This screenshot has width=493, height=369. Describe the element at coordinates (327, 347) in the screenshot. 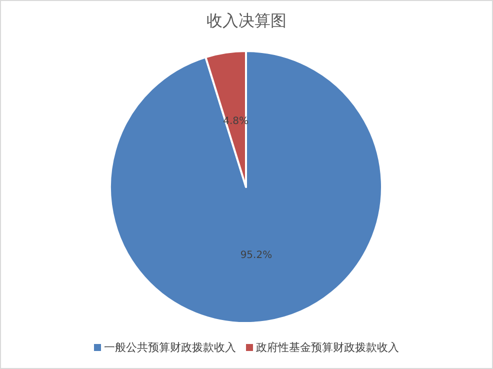

I see `legend-label: 政府性基金预算财政拨款收入` at that location.